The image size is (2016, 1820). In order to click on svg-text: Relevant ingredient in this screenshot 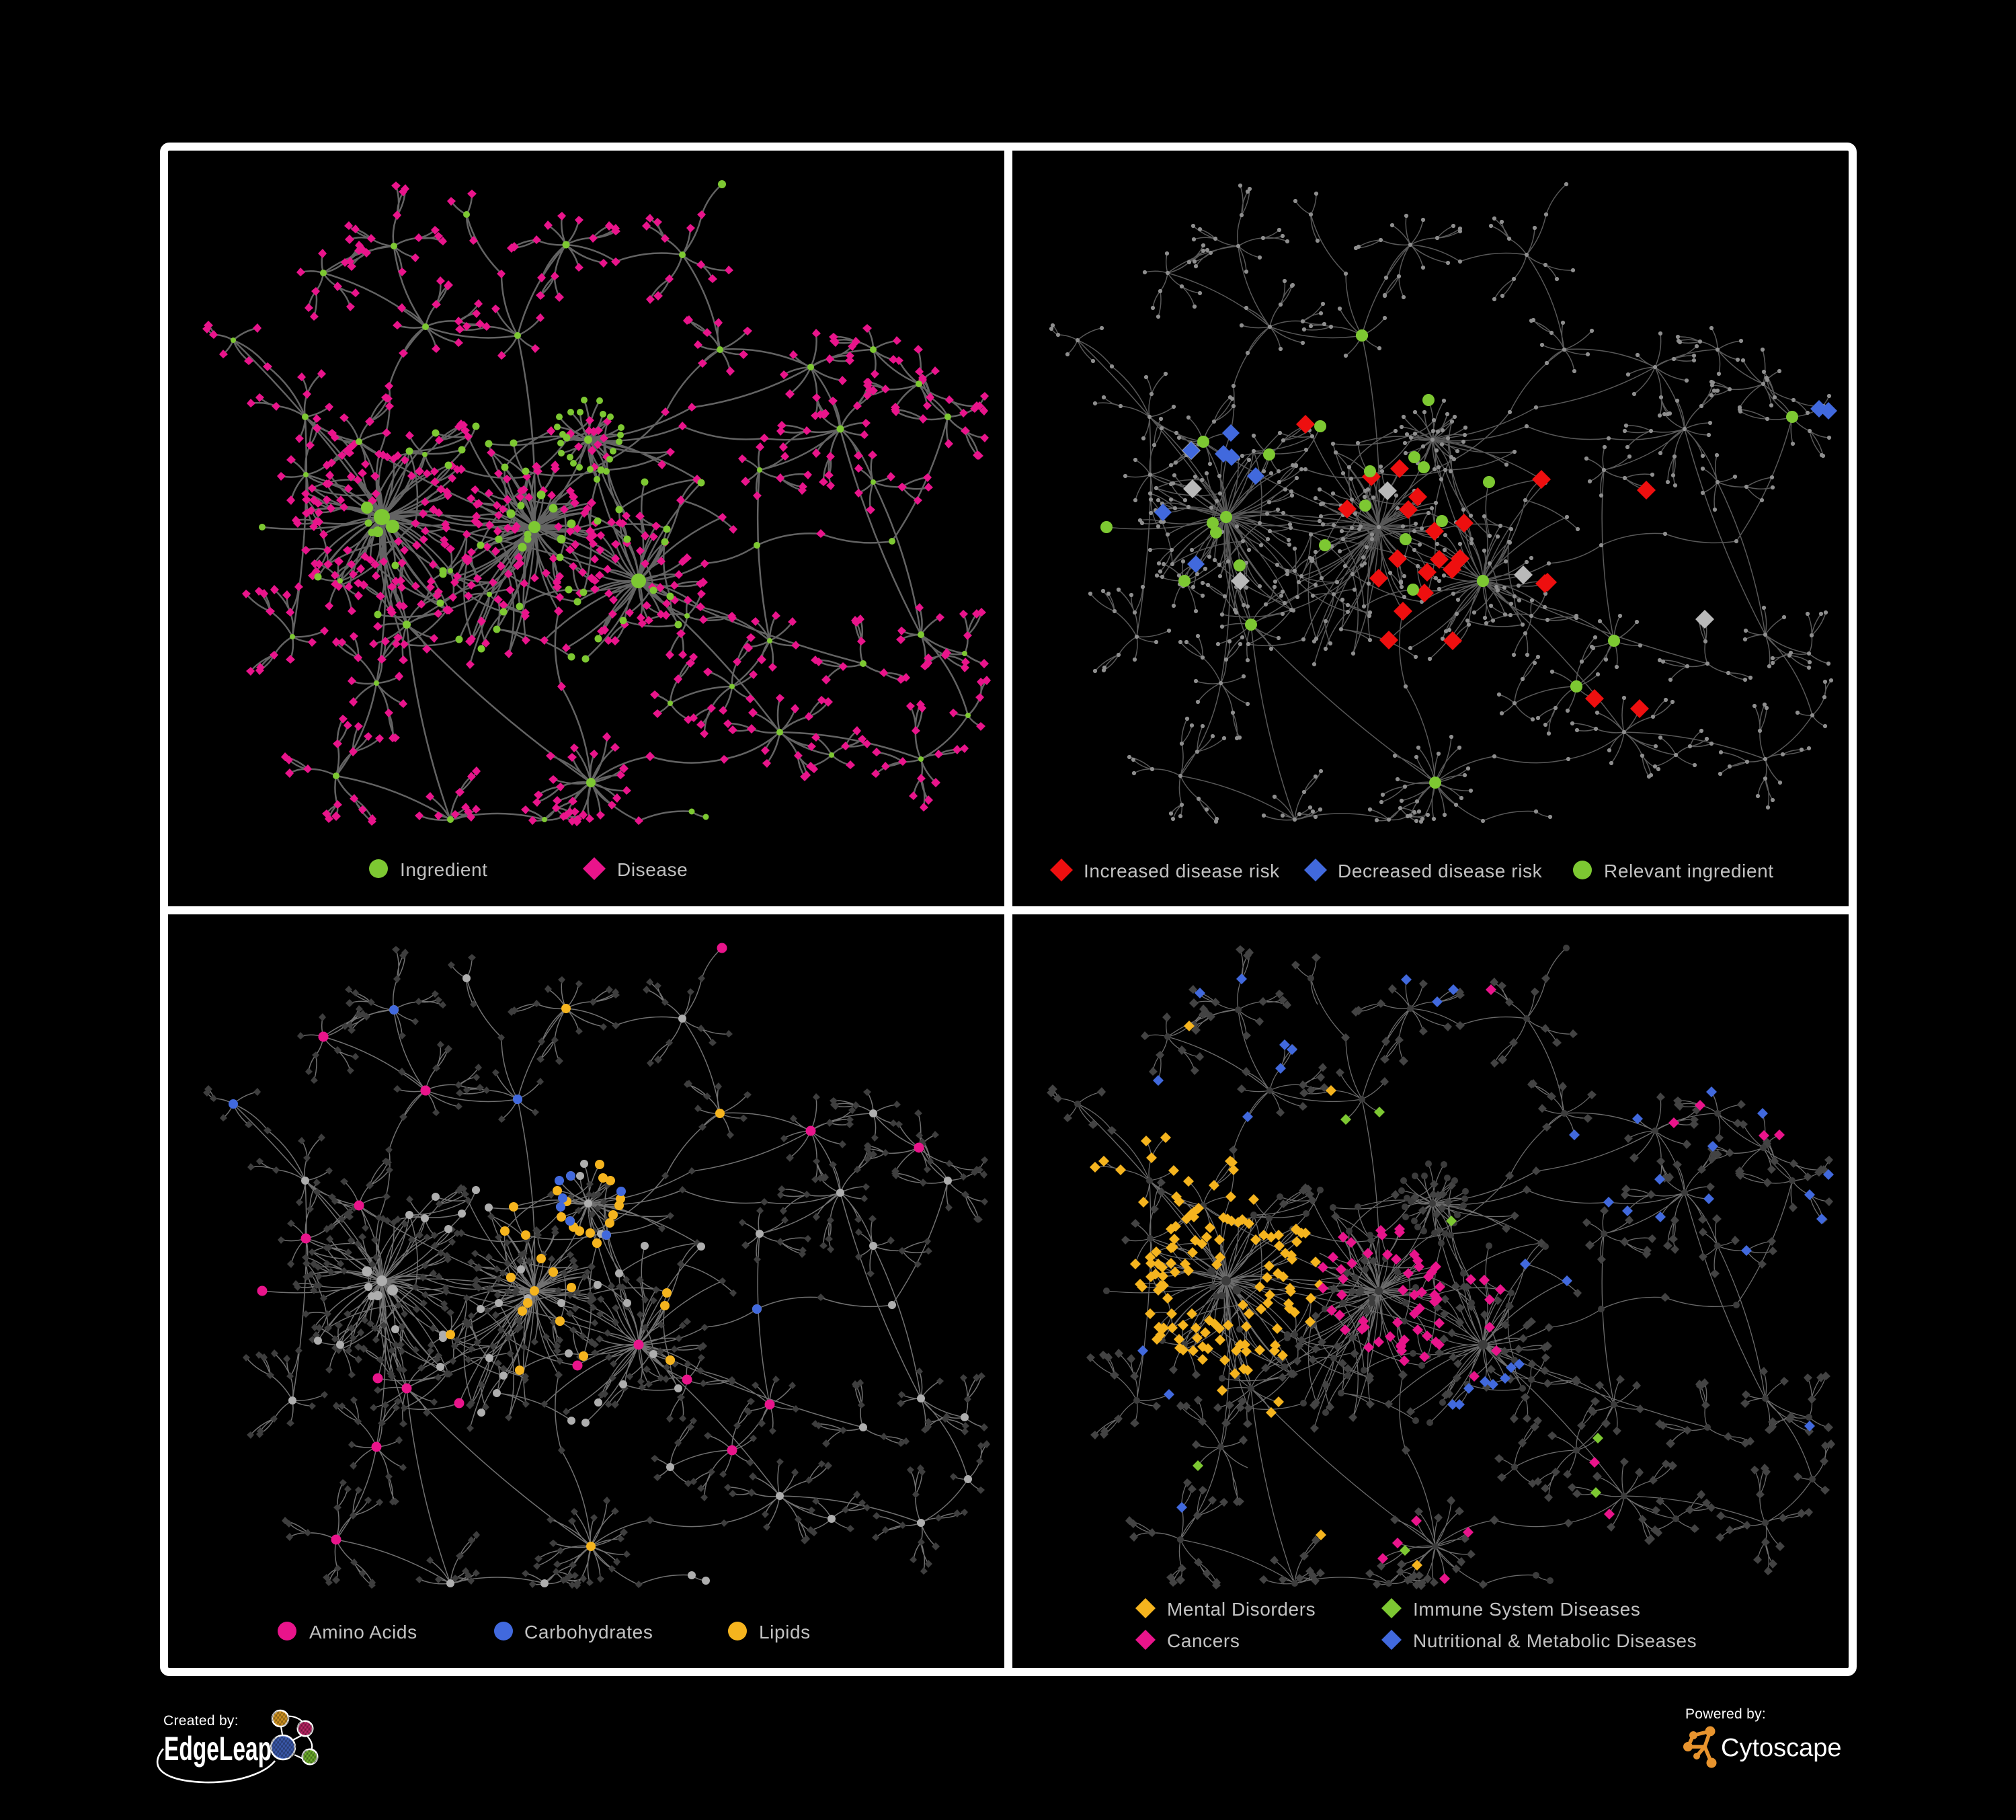, I will do `click(1689, 871)`.